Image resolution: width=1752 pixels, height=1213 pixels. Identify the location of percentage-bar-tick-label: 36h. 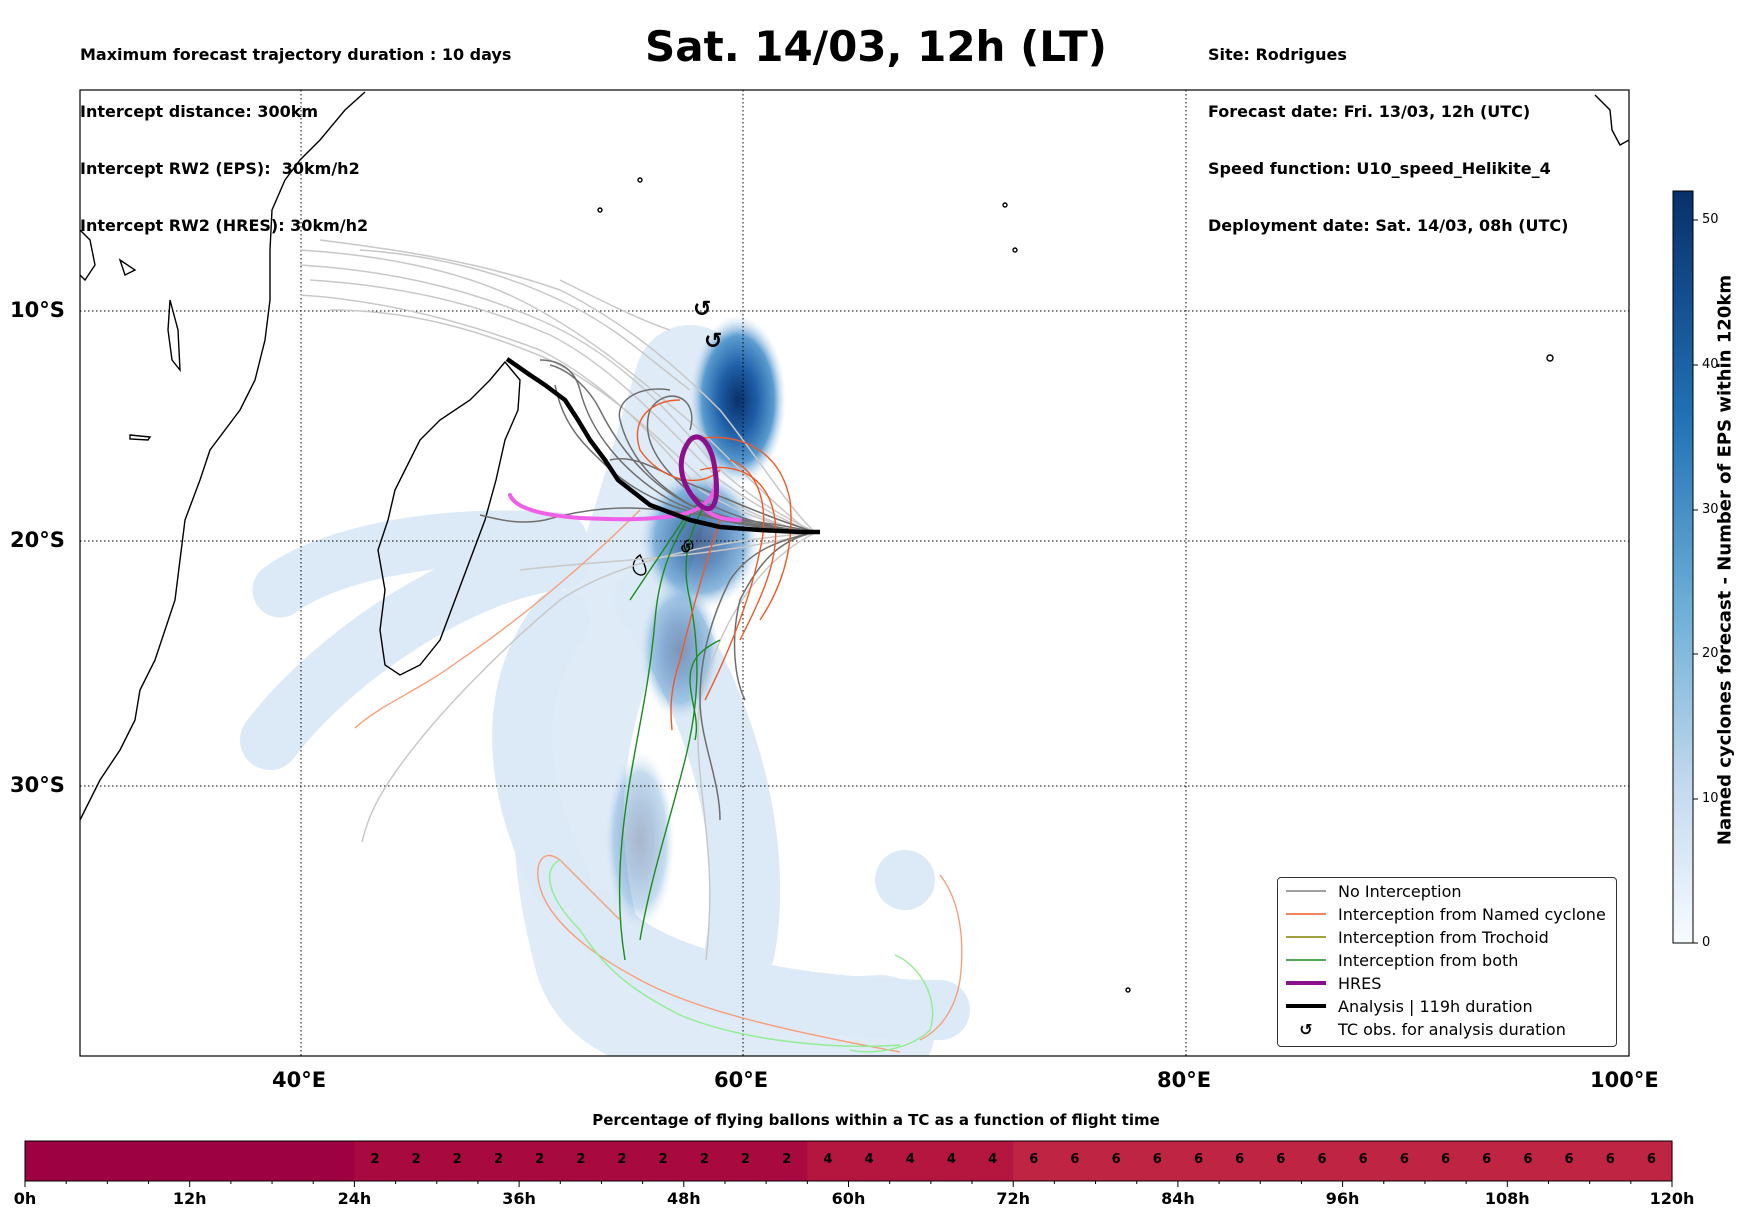
(519, 1198).